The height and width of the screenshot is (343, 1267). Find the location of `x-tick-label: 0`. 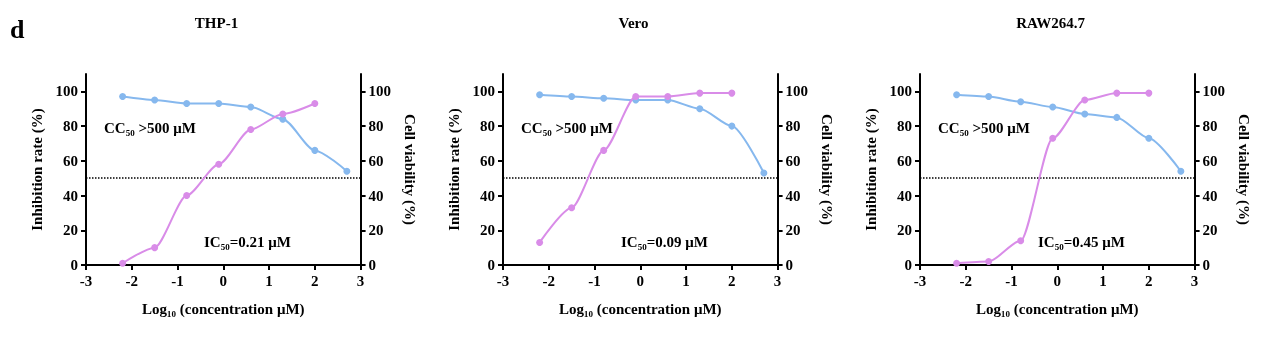

x-tick-label: 0 is located at coordinates (1057, 280).